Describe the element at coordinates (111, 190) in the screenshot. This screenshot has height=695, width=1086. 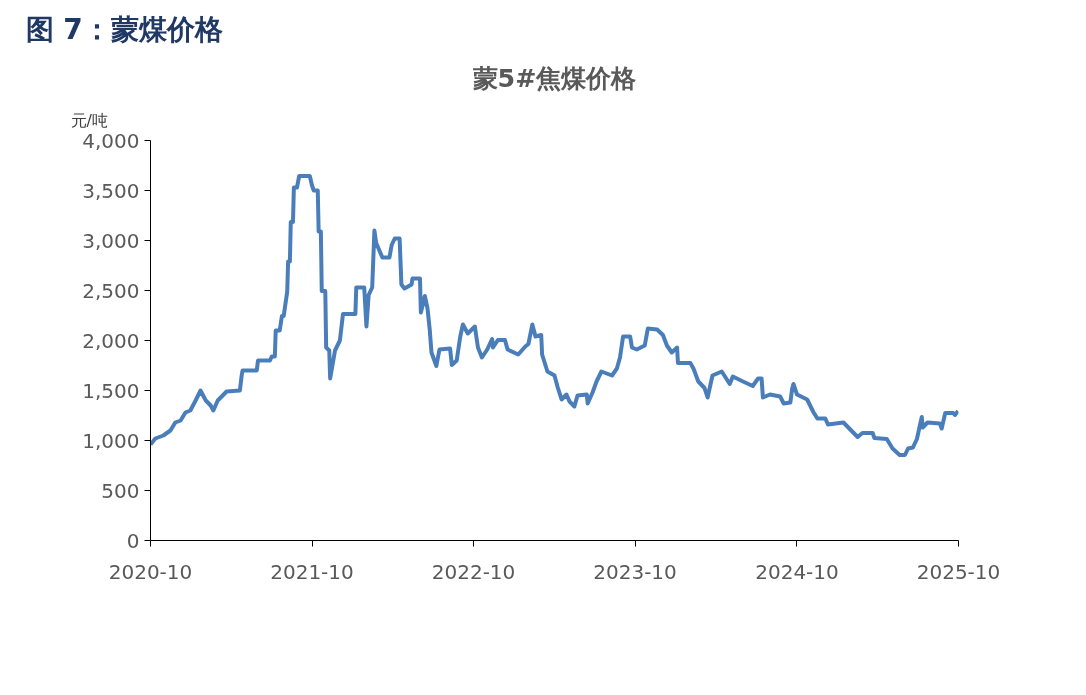
I see `y-tick-label: 3,500` at that location.